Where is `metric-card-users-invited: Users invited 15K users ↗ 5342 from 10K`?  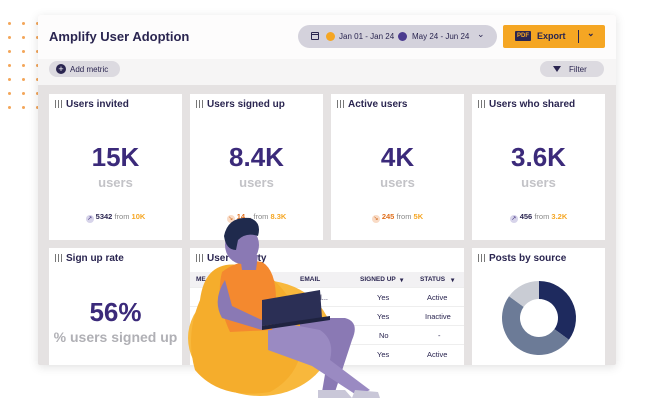
metric-card-users-invited: Users invited 15K users ↗ 5342 from 10K is located at coordinates (115, 167).